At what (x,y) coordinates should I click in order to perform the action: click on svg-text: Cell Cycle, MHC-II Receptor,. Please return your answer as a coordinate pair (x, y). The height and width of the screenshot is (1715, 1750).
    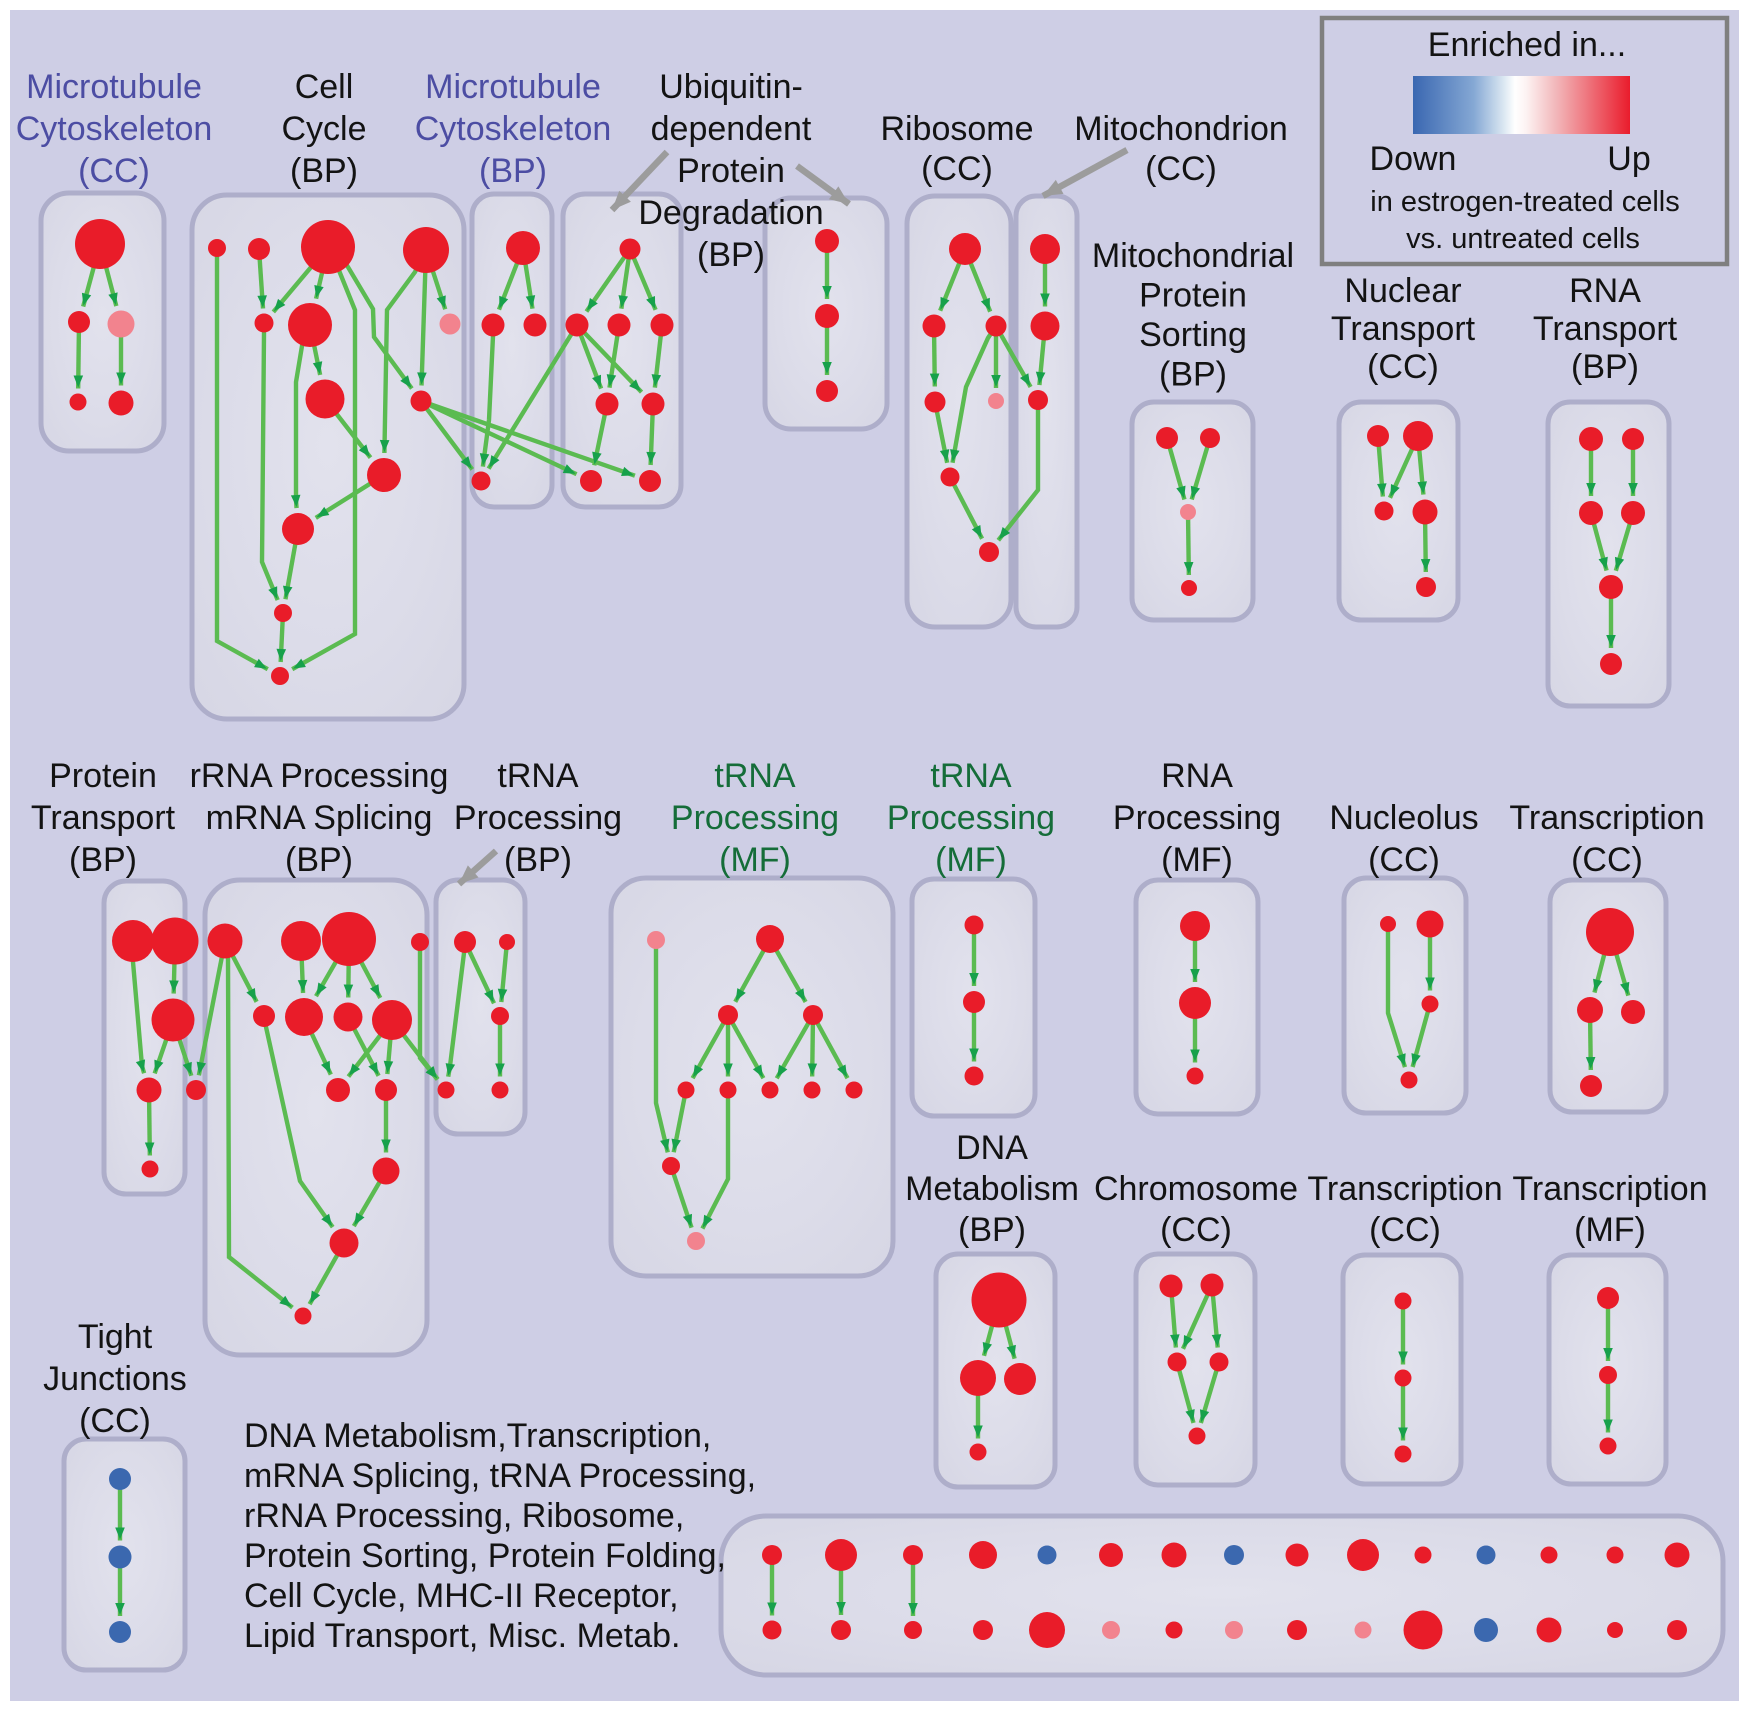
    Looking at the image, I should click on (461, 1596).